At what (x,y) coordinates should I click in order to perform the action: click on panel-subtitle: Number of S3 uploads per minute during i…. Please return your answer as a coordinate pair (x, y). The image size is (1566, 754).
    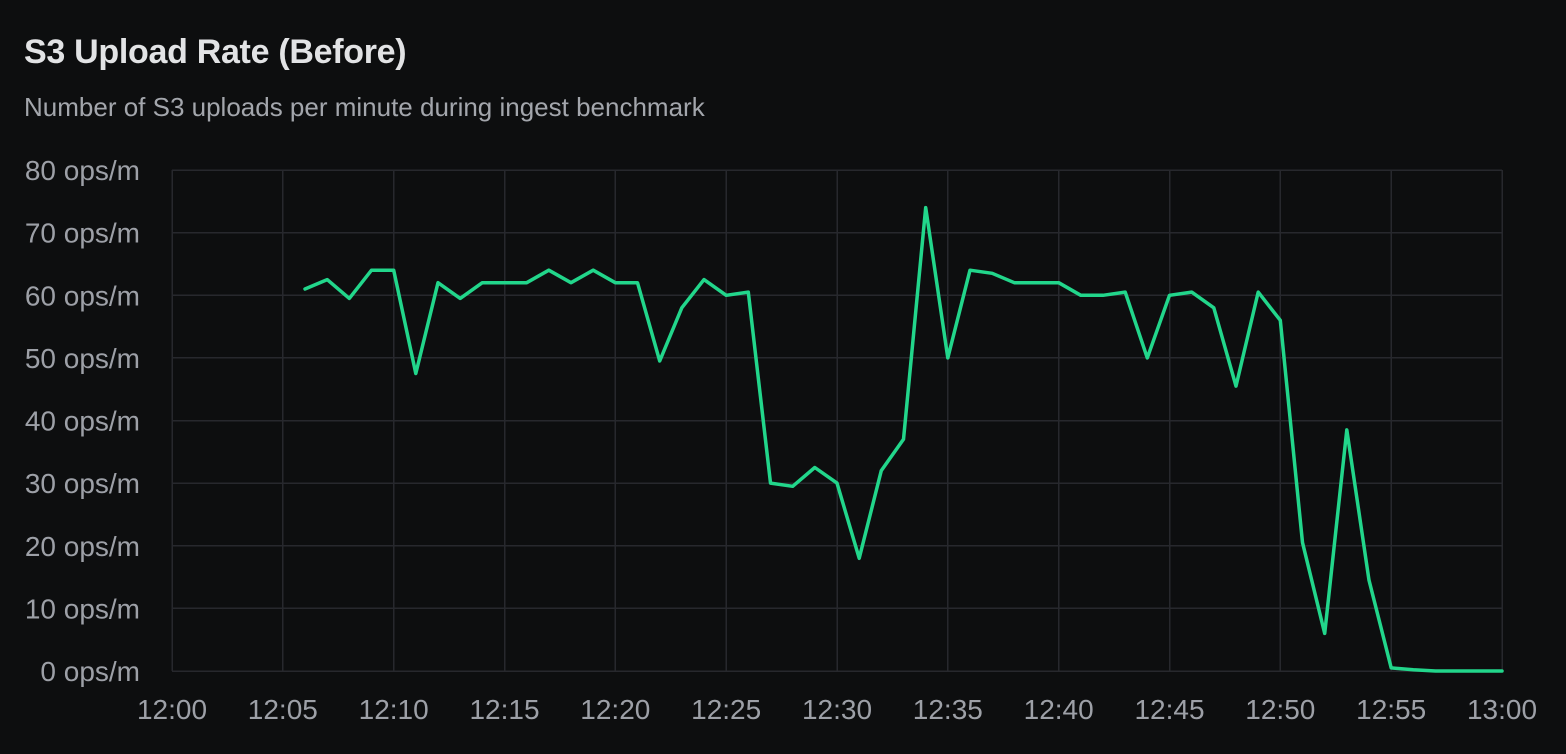
    Looking at the image, I should click on (364, 107).